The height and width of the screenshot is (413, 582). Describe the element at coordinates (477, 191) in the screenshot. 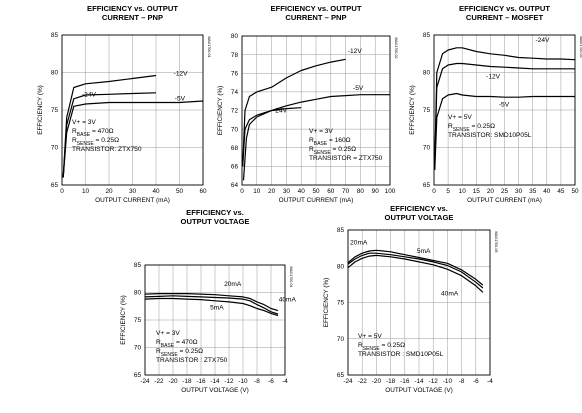

I see `x-tick-label: 15` at that location.